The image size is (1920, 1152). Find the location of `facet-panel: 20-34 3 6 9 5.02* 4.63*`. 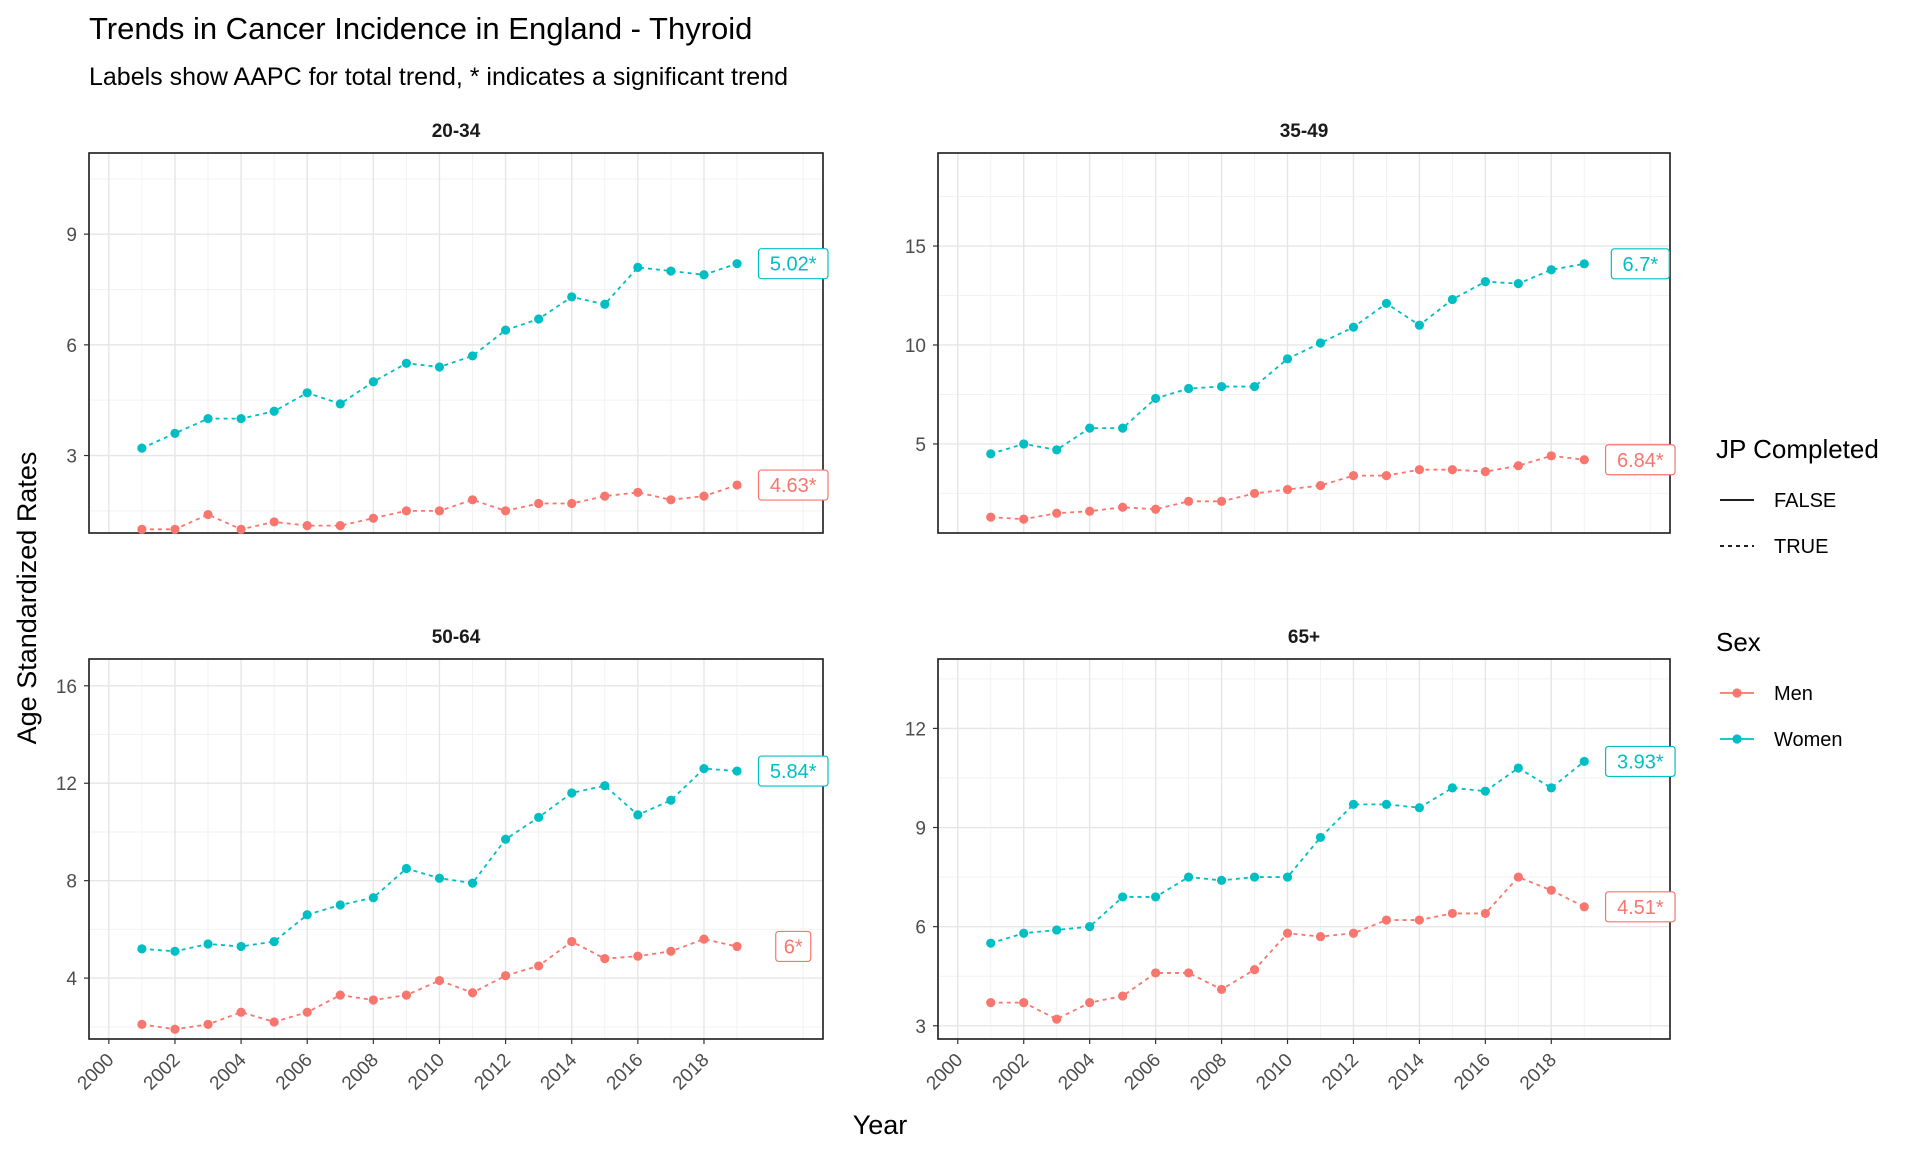

facet-panel: 20-34 3 6 9 5.02* 4.63* is located at coordinates (447, 327).